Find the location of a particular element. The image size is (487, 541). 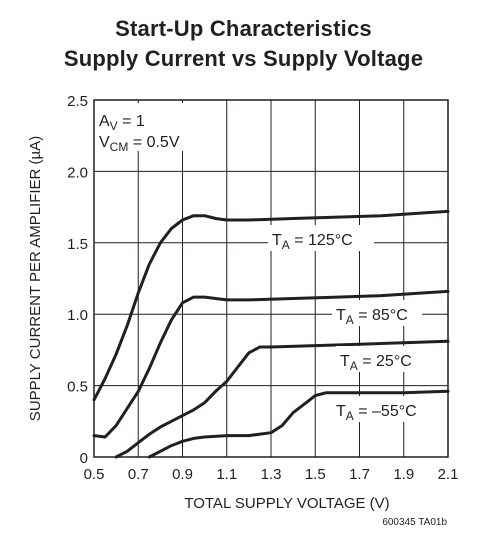

y-tick-label-5: 2.5 is located at coordinates (77, 101).